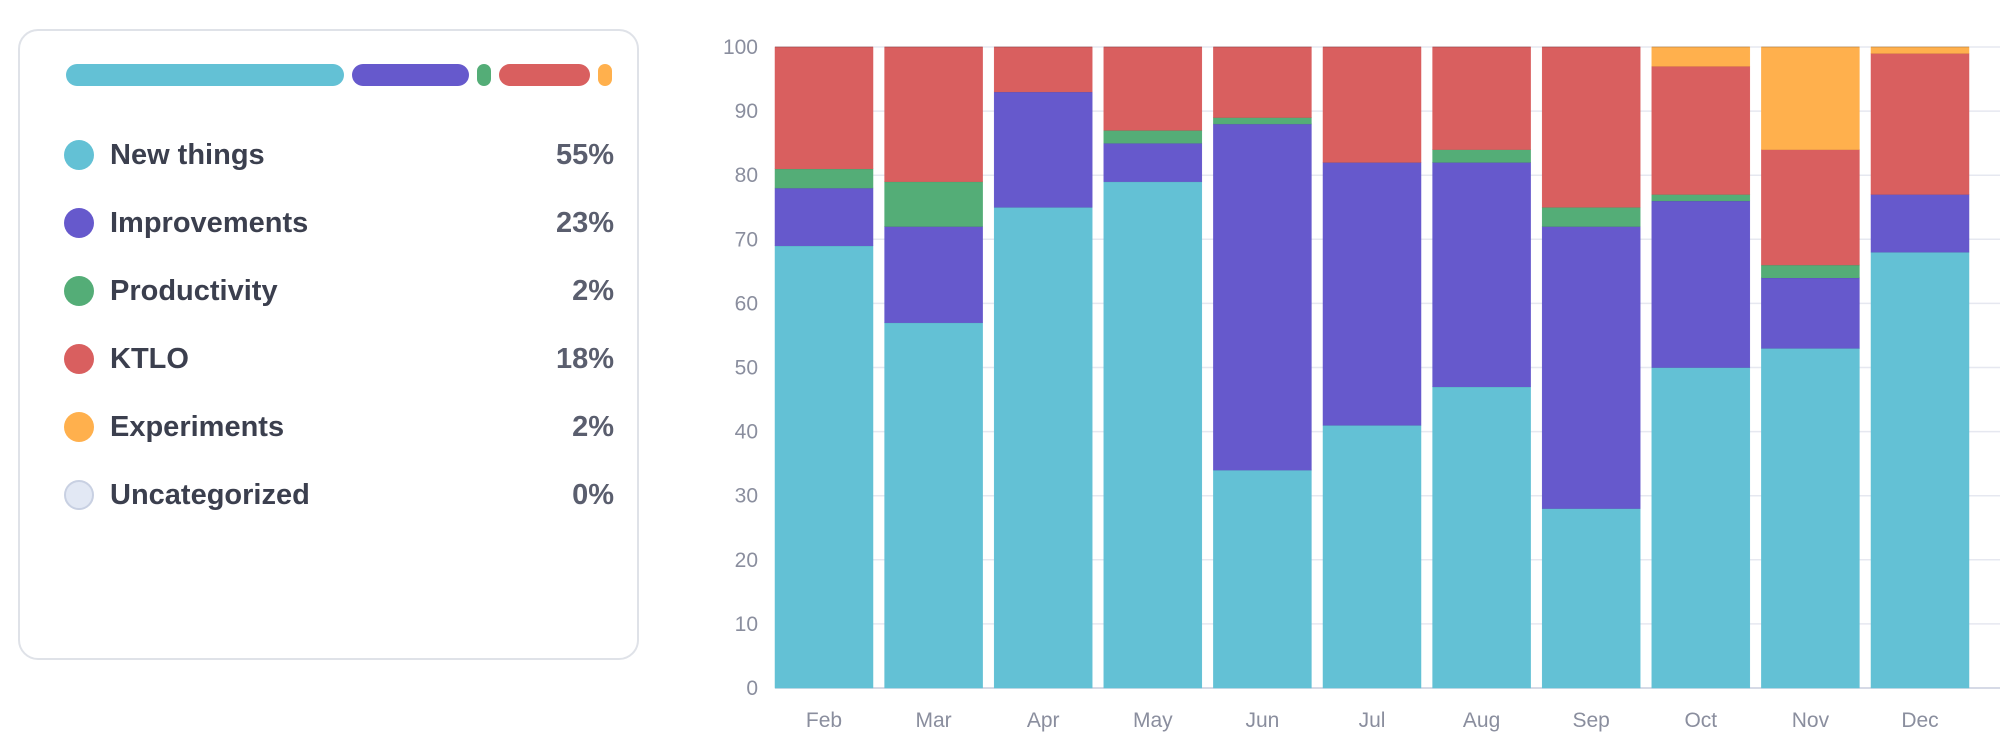 Image resolution: width=2000 pixels, height=754 pixels. I want to click on legend-percent: 0%, so click(593, 494).